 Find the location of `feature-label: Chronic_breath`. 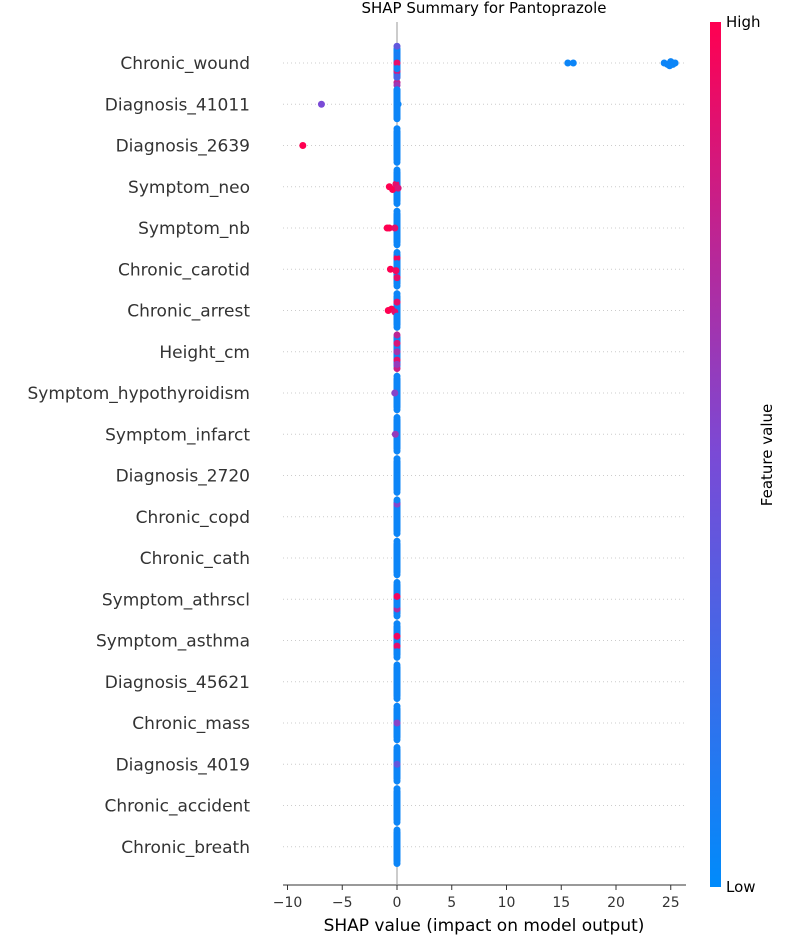

feature-label: Chronic_breath is located at coordinates (185, 848).